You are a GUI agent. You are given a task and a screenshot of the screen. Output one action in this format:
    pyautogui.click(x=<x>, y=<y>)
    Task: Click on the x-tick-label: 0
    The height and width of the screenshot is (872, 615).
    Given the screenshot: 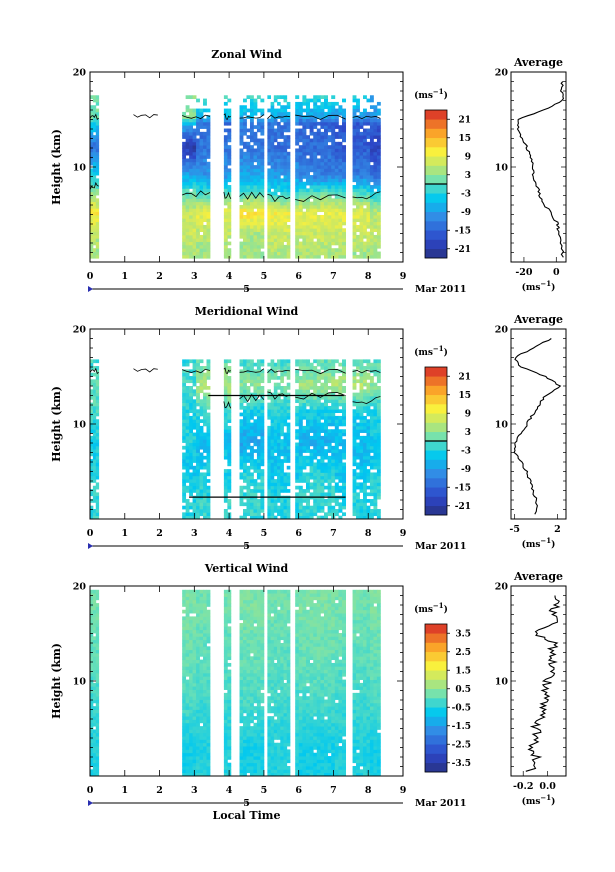 What is the action you would take?
    pyautogui.click(x=90, y=276)
    